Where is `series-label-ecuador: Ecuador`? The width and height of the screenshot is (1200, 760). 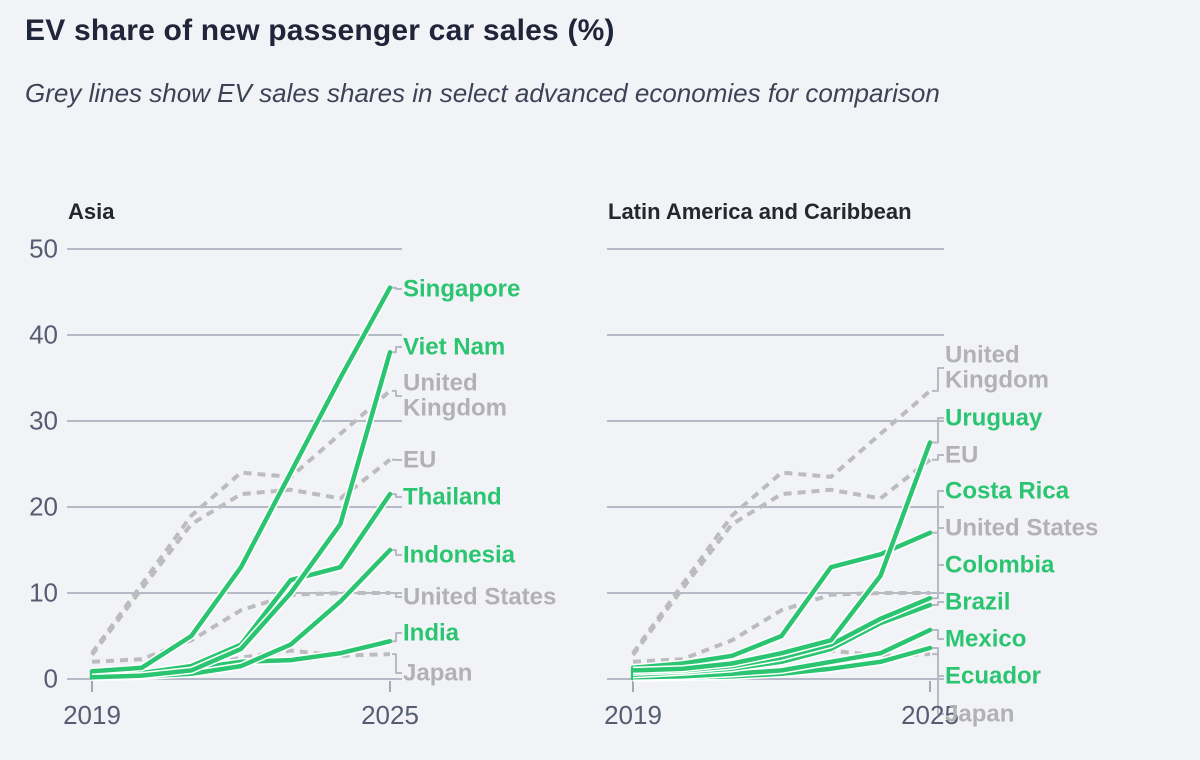
series-label-ecuador: Ecuador is located at coordinates (993, 676).